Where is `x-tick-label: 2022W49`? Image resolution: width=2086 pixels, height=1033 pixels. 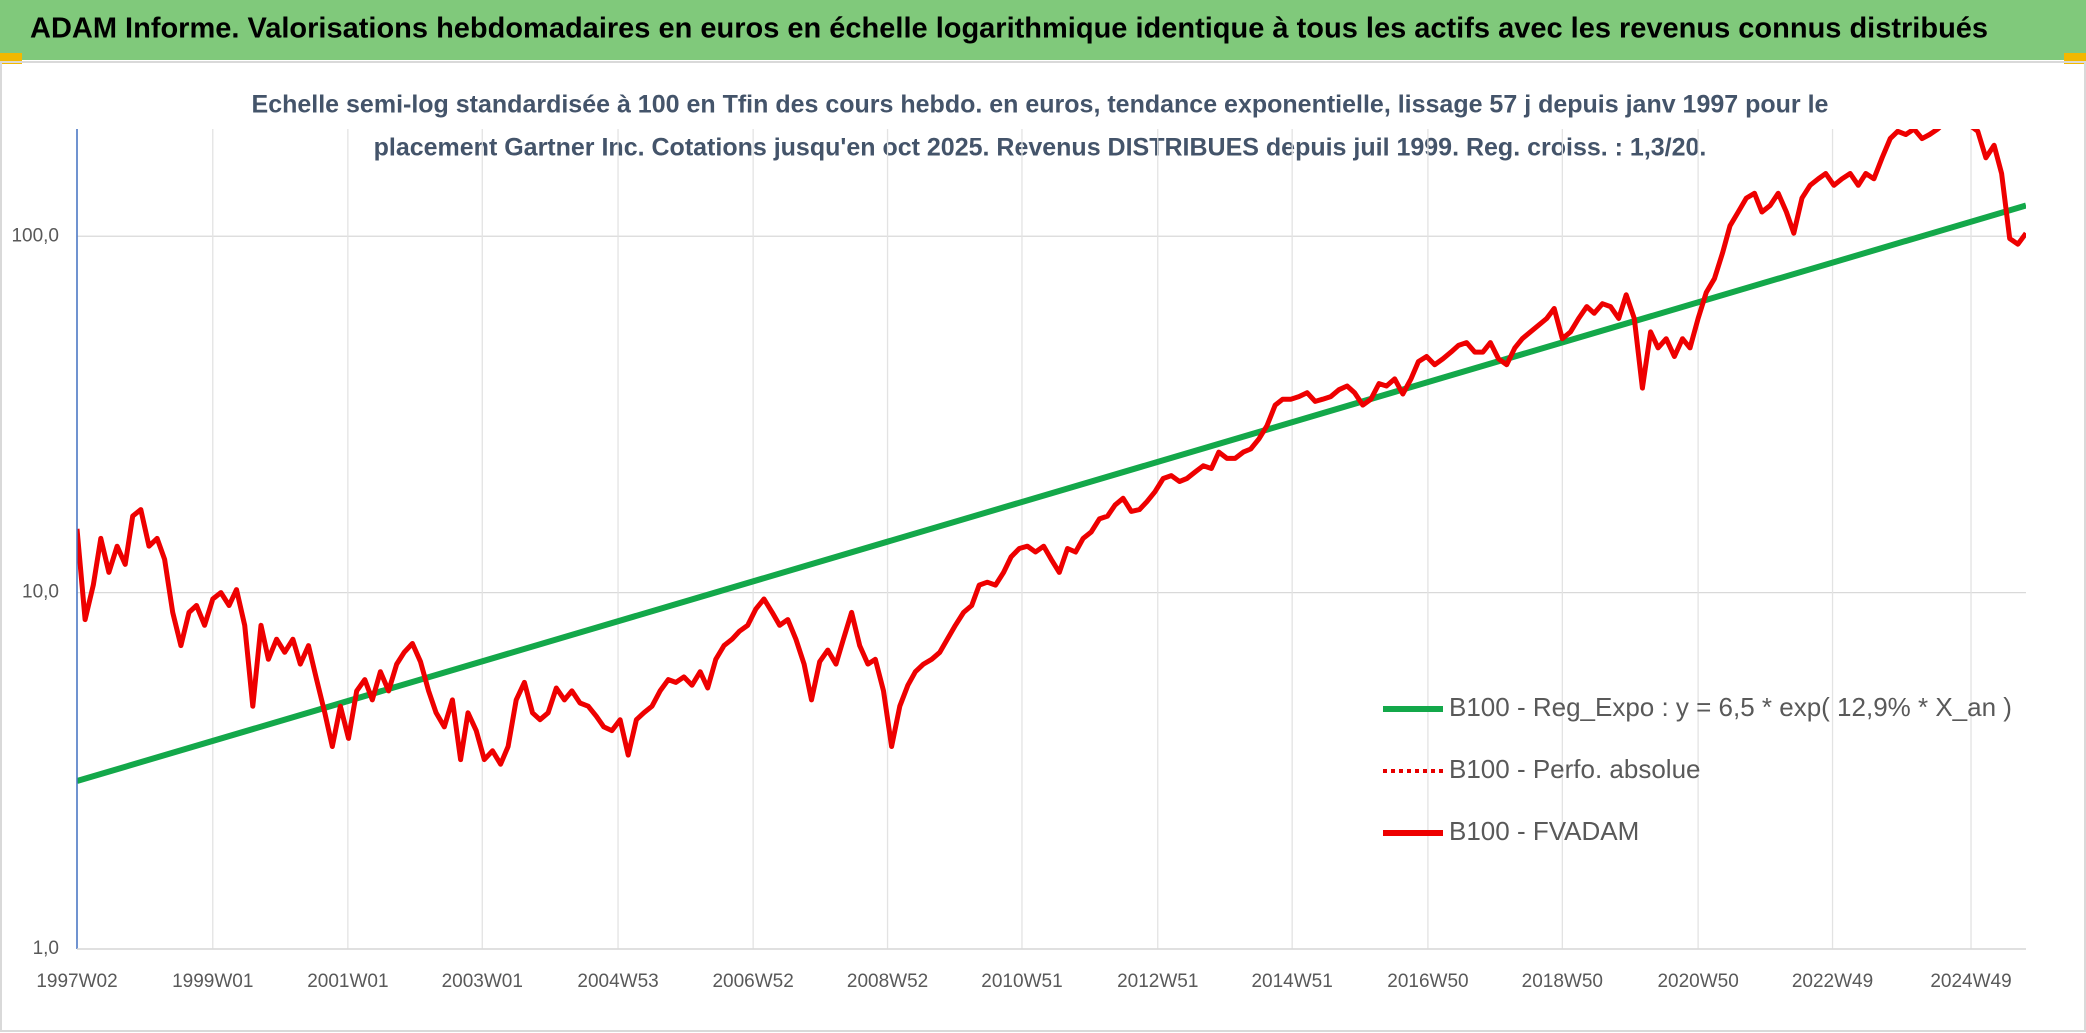 x-tick-label: 2022W49 is located at coordinates (1832, 981).